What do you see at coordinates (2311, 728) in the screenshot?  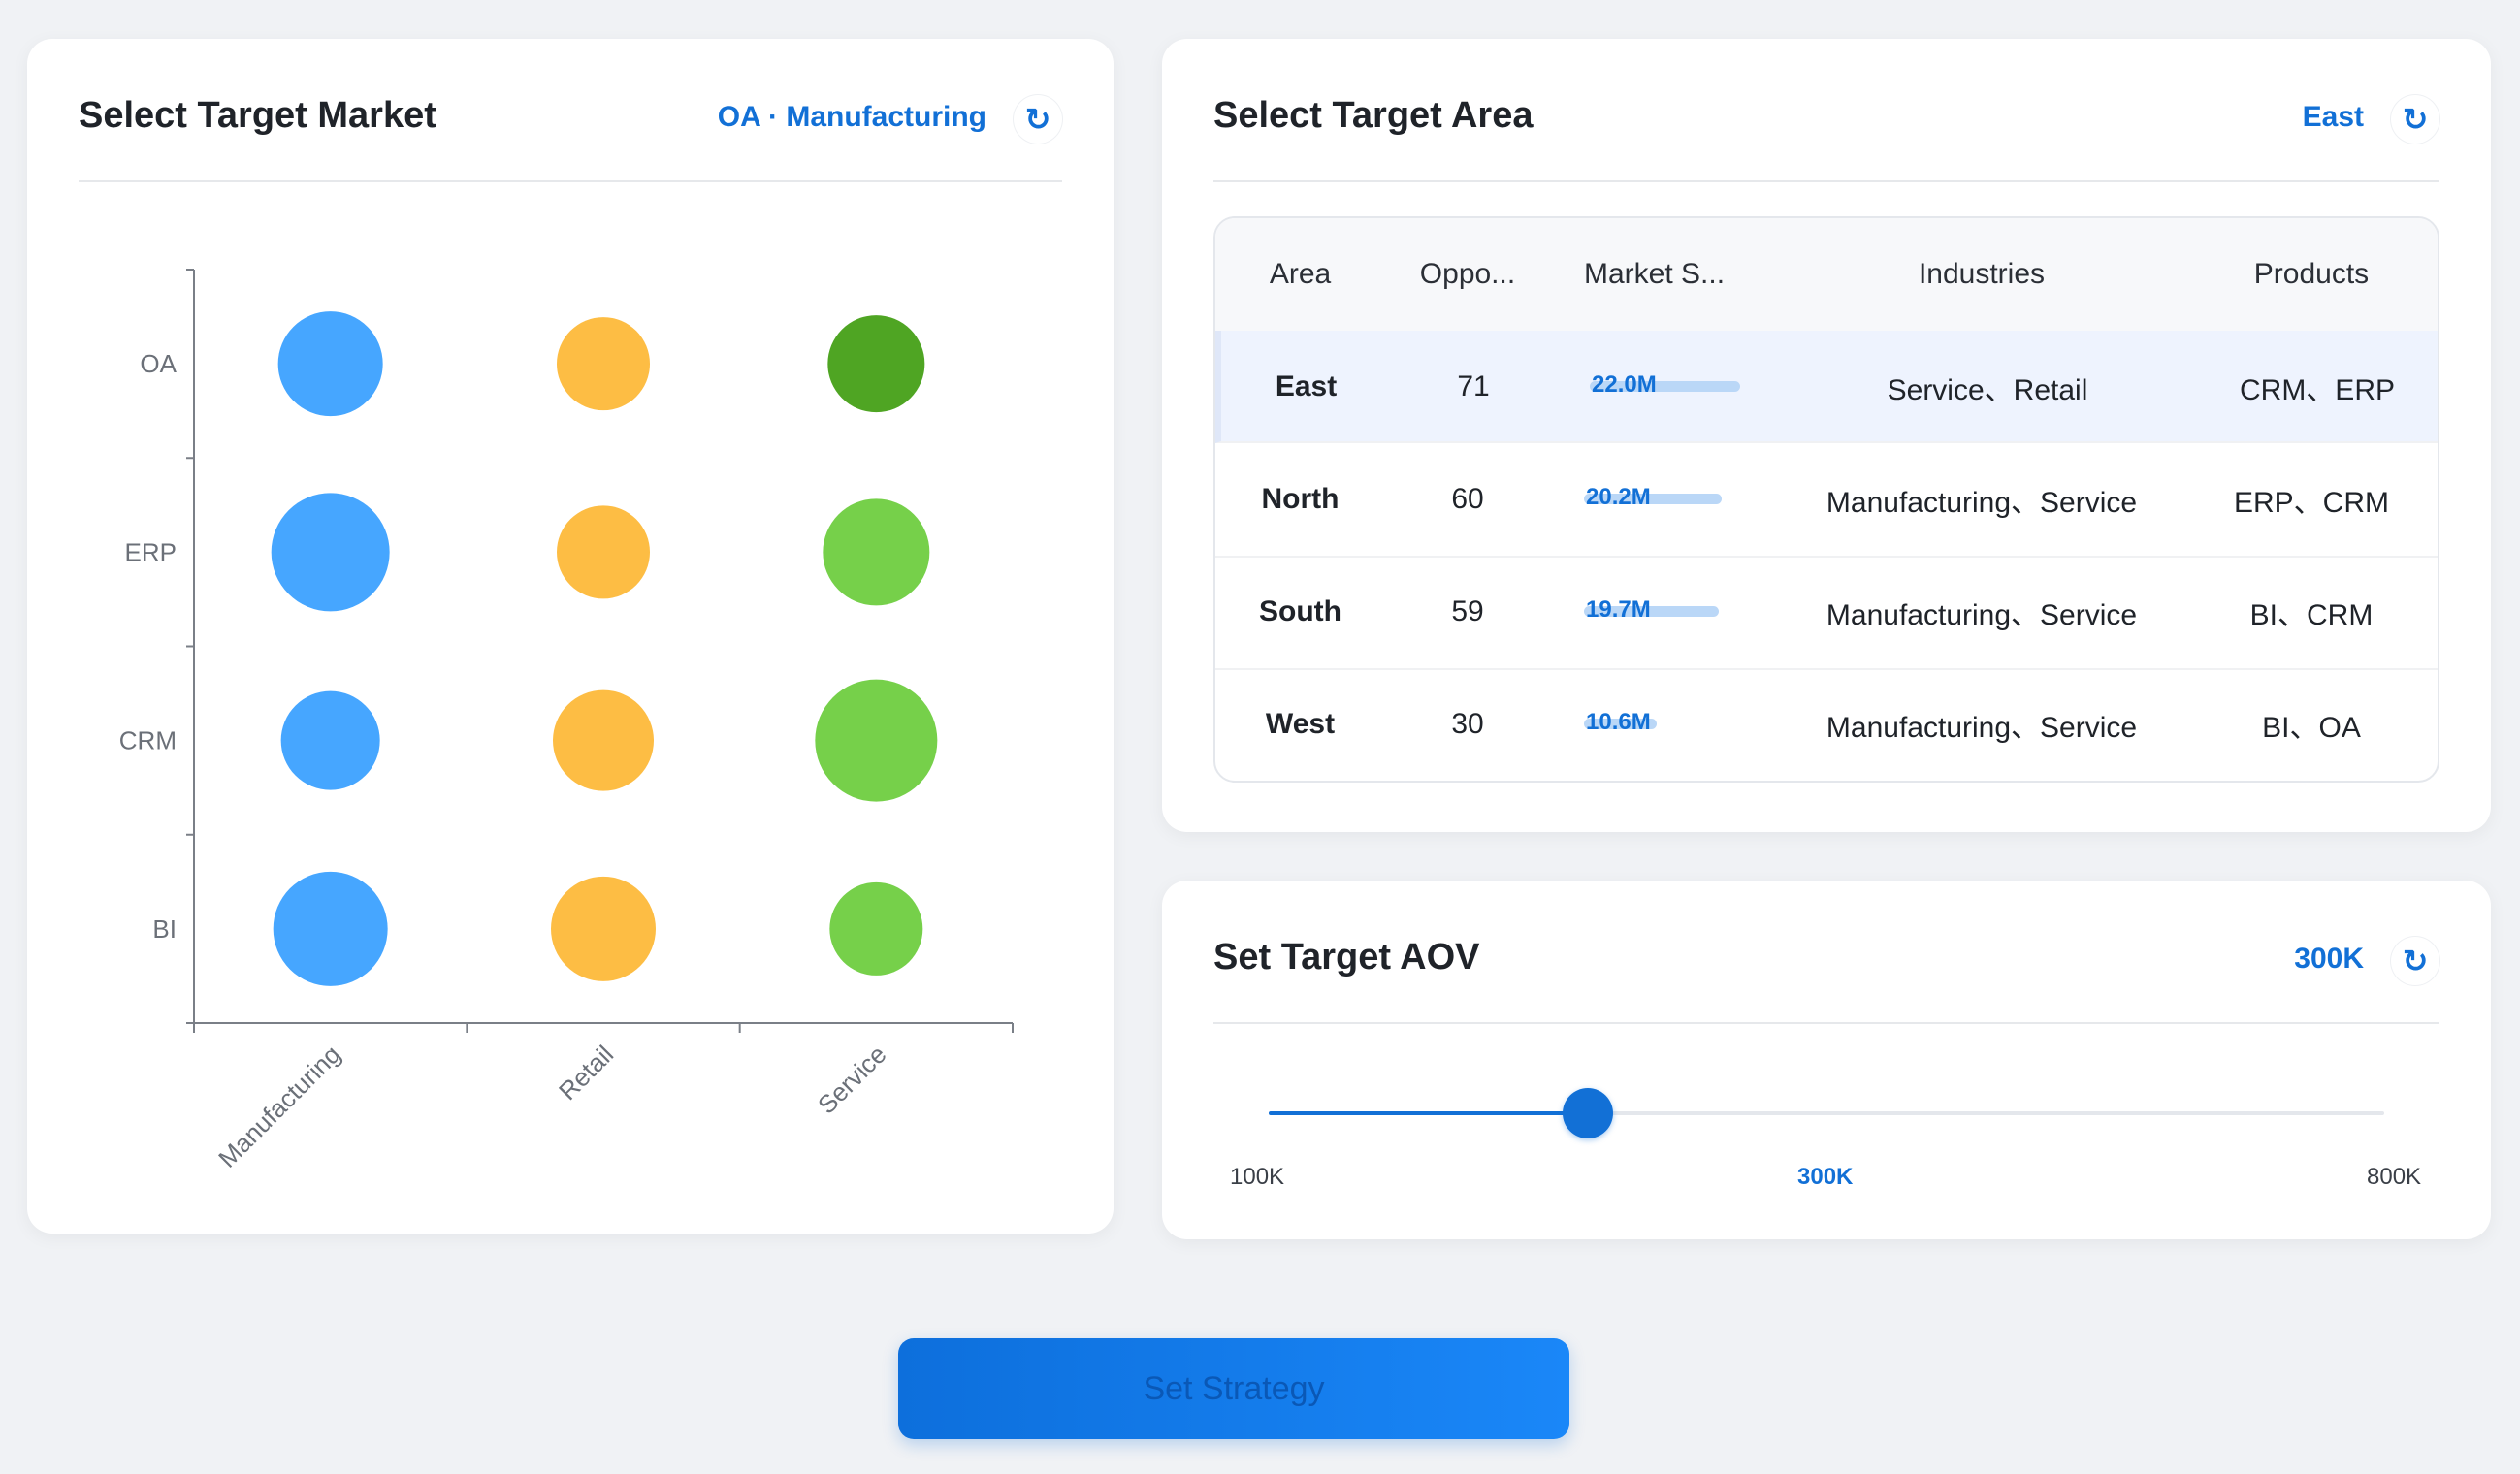 I see `products-cell: BI、OA` at bounding box center [2311, 728].